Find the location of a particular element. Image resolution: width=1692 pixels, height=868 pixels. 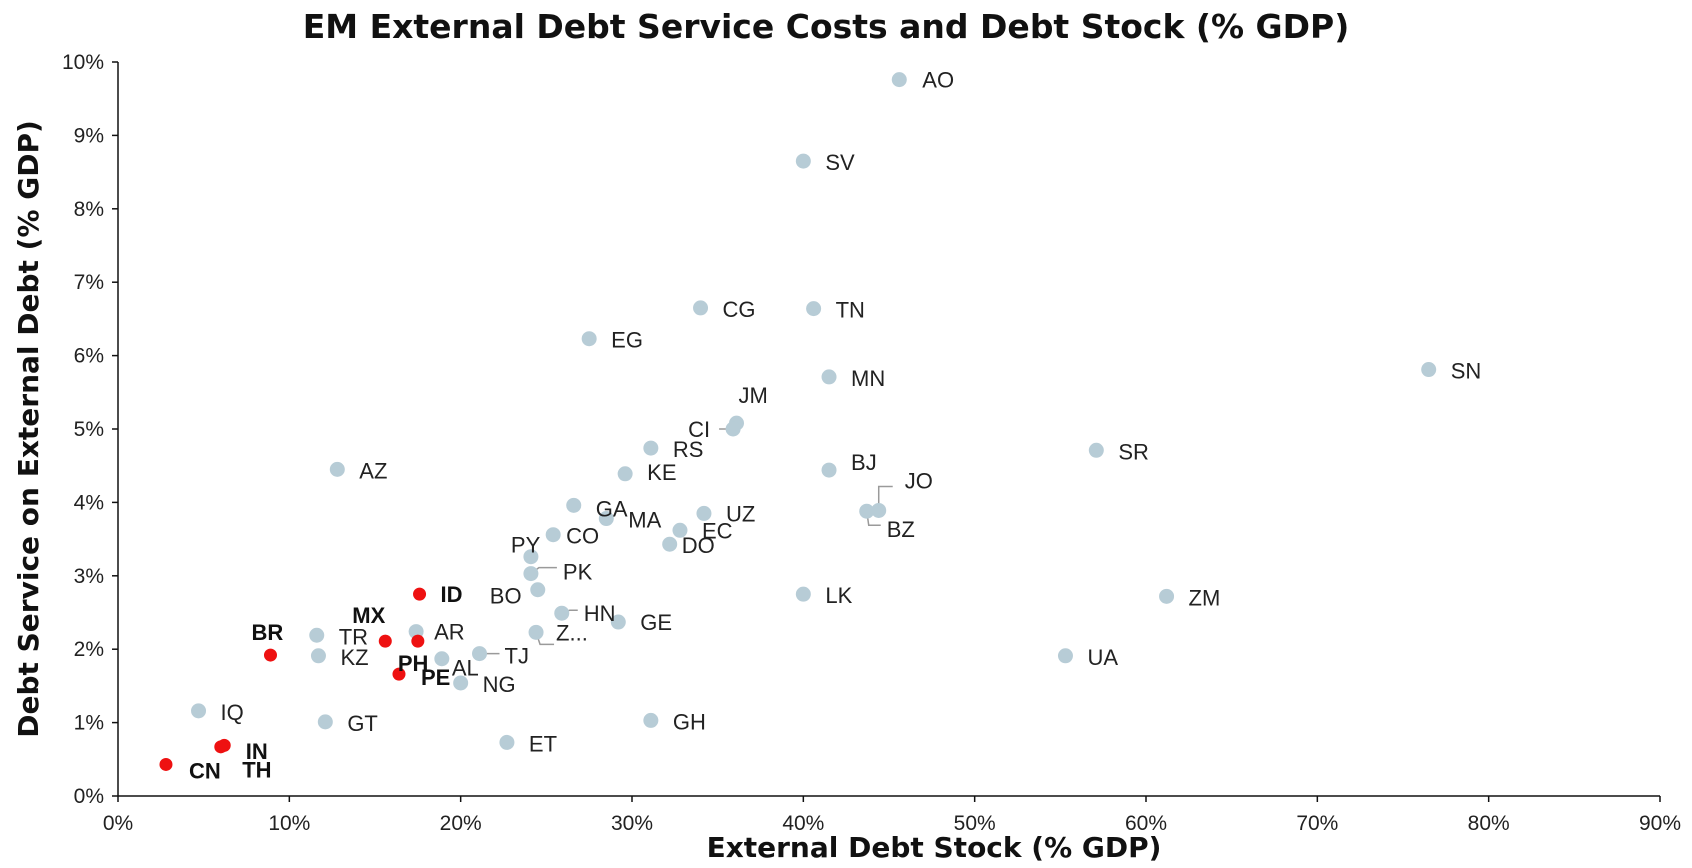

point-br is located at coordinates (270, 655).